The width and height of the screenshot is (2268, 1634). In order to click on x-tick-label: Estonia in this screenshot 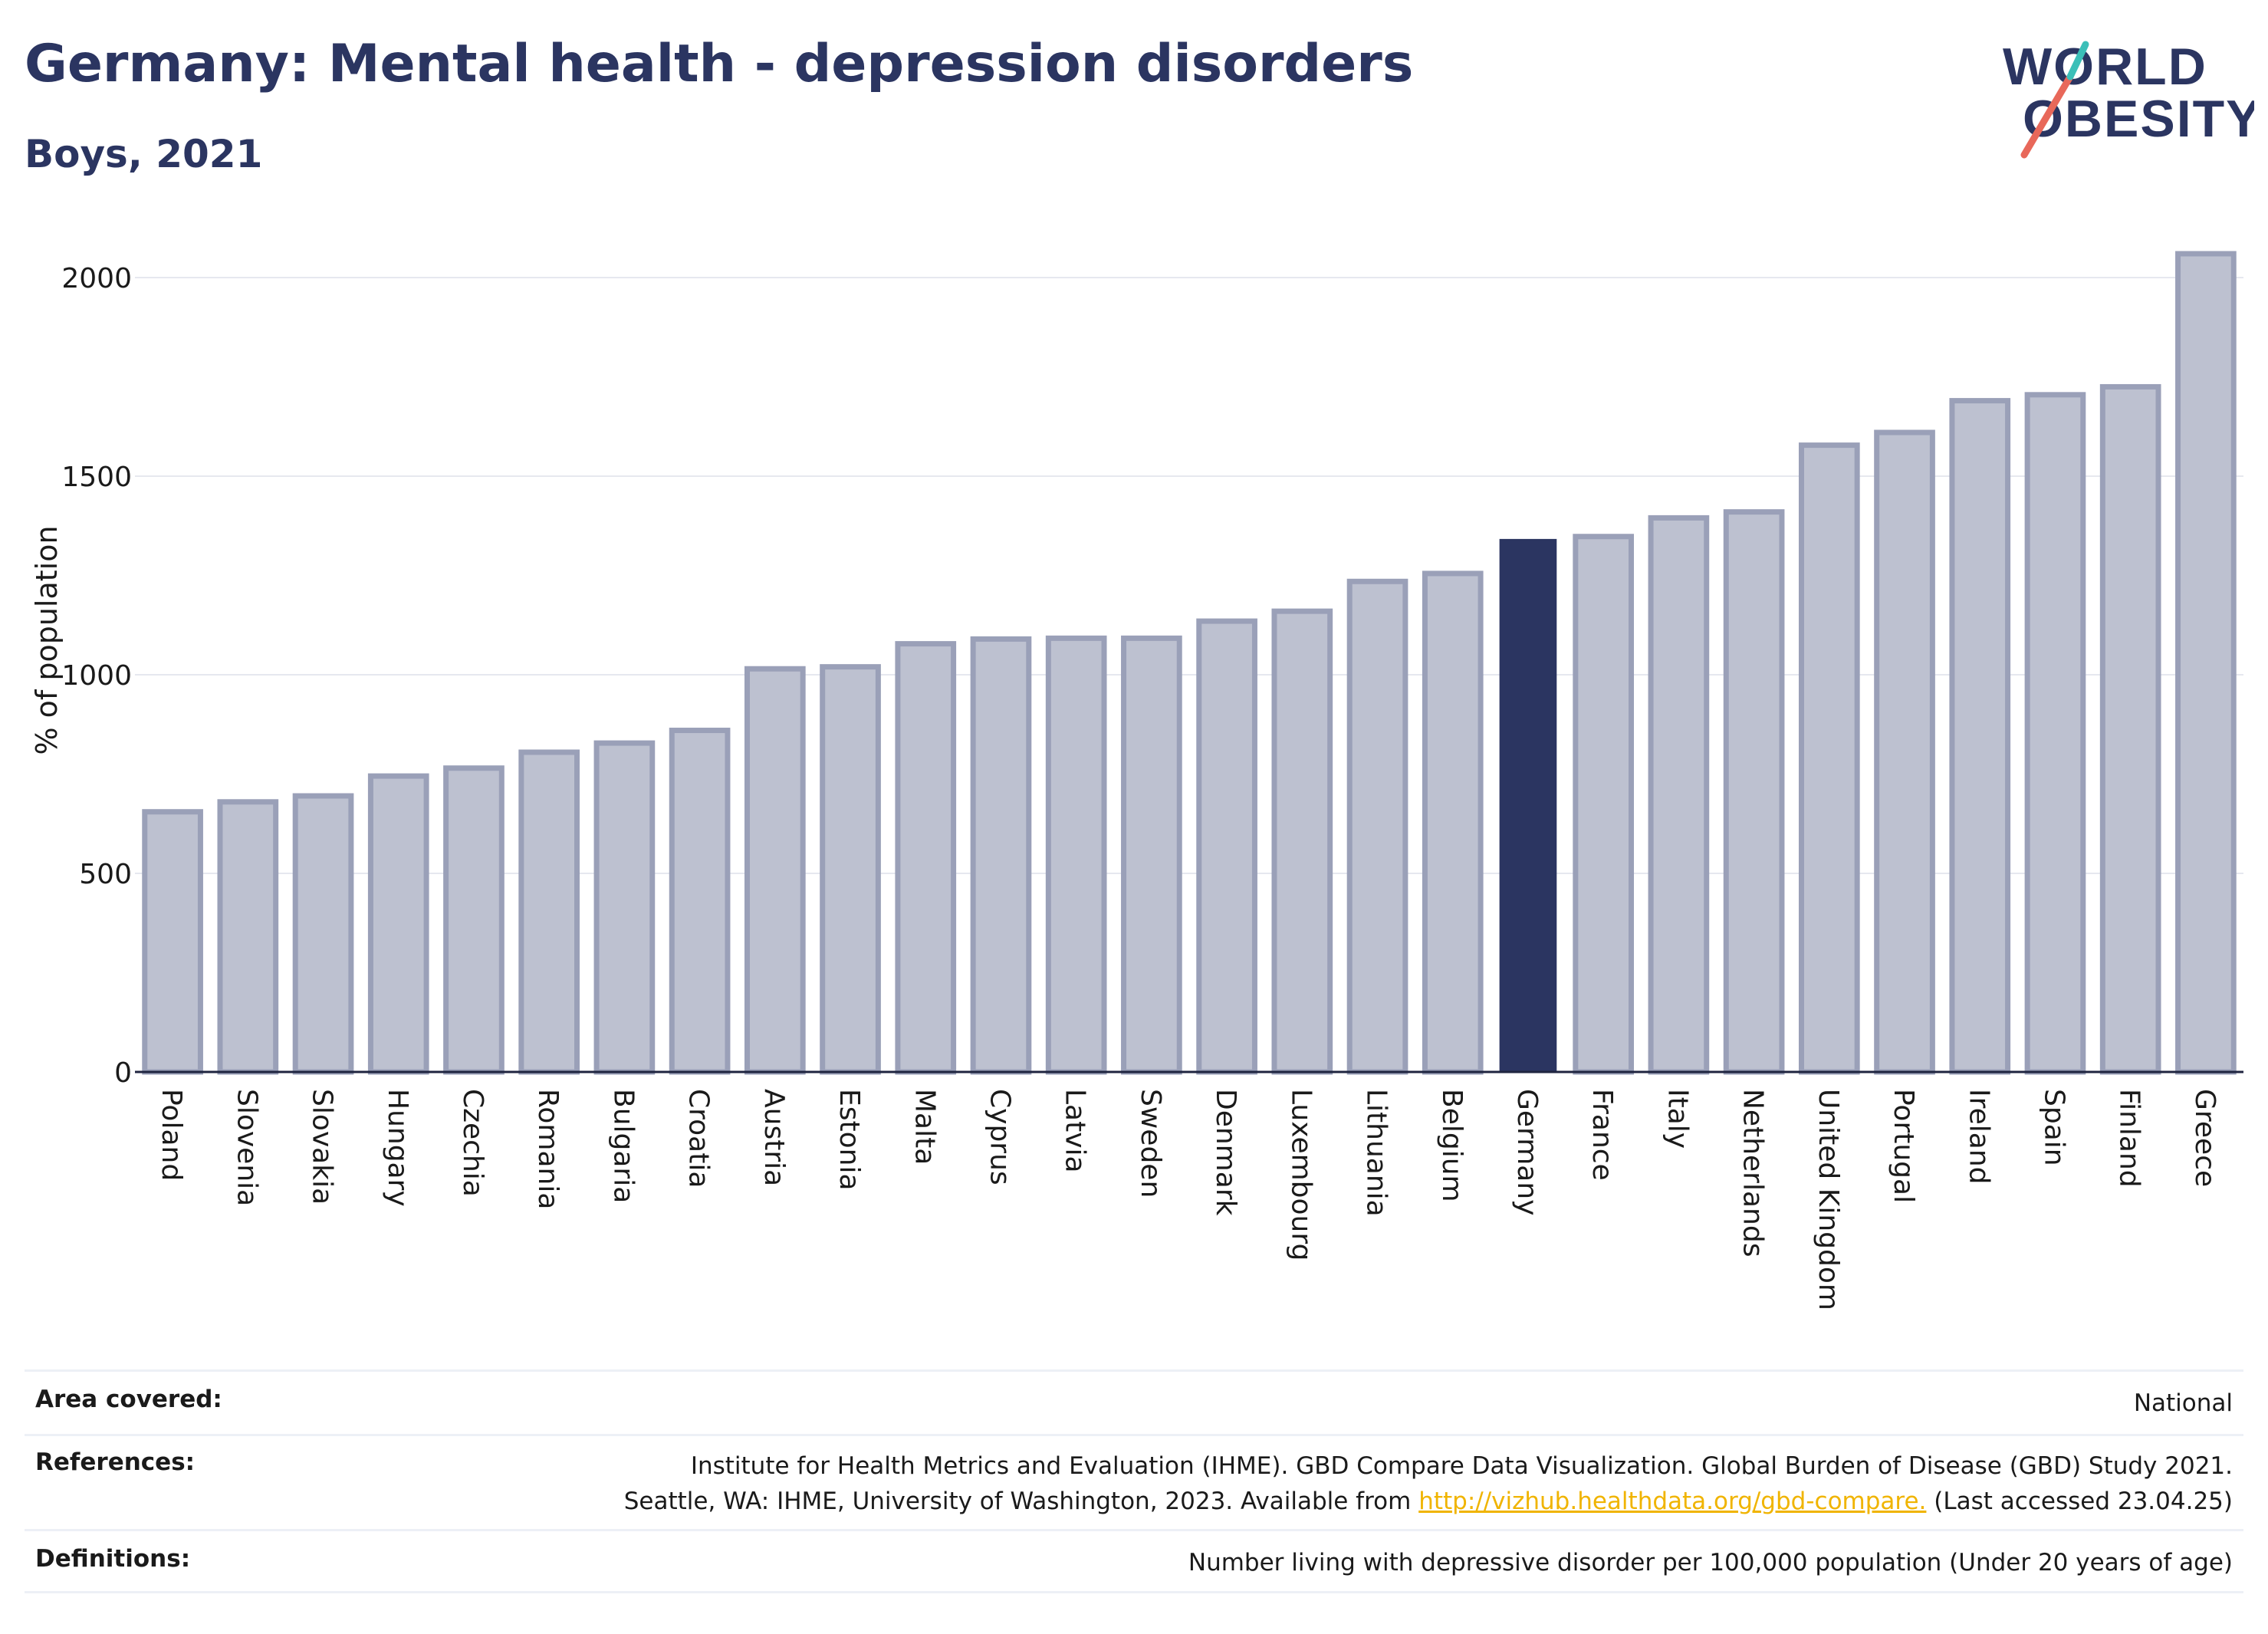, I will do `click(849, 1140)`.